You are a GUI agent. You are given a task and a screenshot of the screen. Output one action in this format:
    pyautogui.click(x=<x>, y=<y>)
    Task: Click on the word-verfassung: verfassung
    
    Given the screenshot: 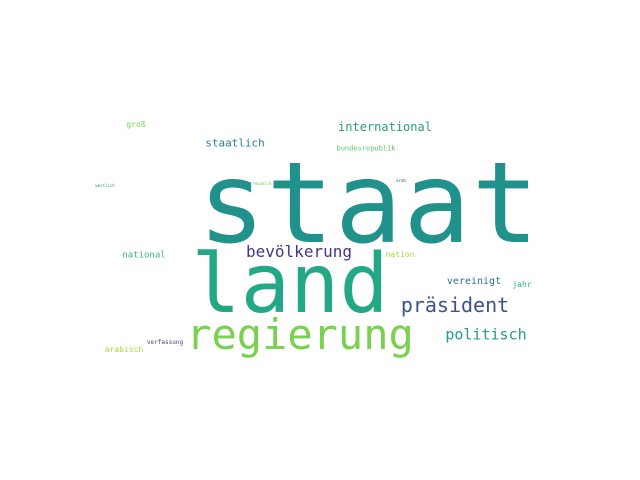 What is the action you would take?
    pyautogui.click(x=165, y=342)
    